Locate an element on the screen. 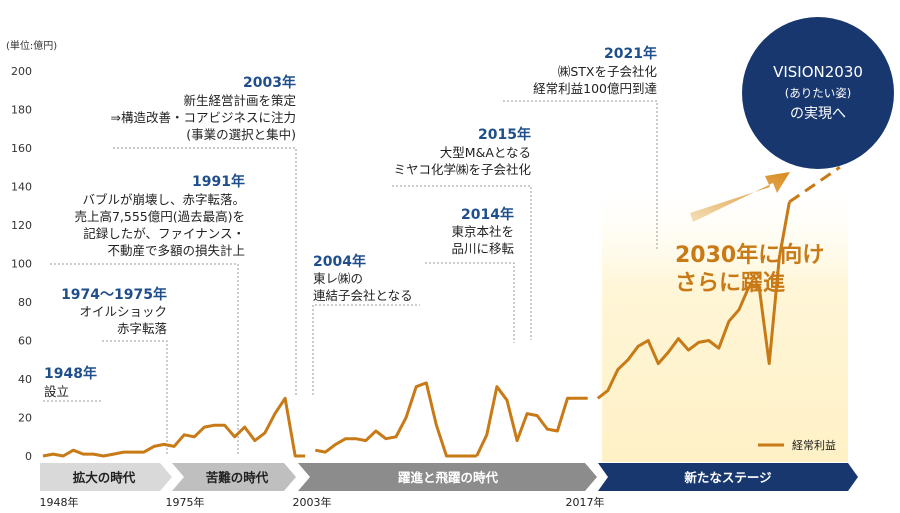  svg-text: 2015年 is located at coordinates (504, 134).